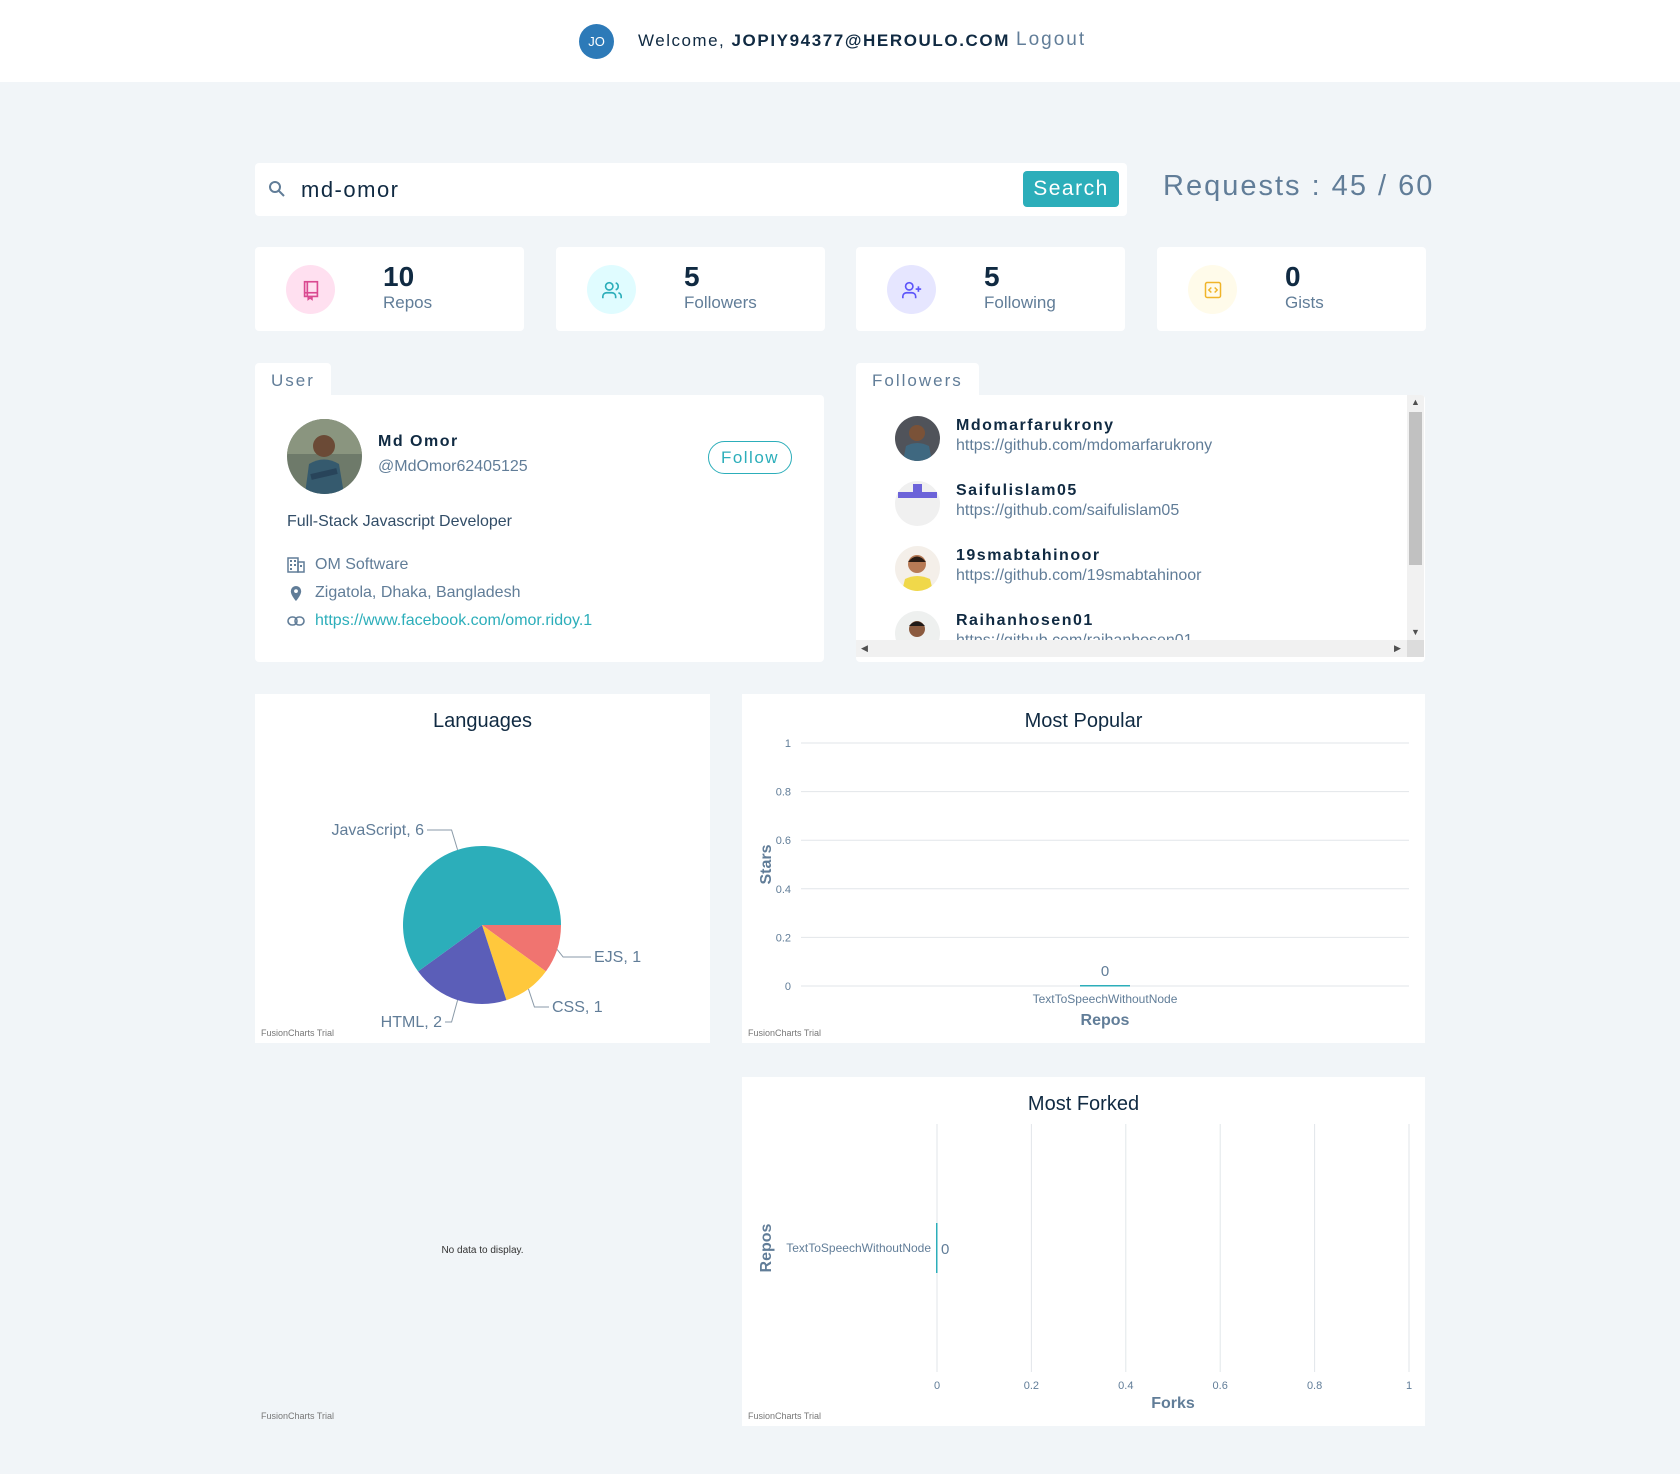 Image resolution: width=1680 pixels, height=1474 pixels. I want to click on follower-url: https://github.com/mdomarfarukrony, so click(1084, 445).